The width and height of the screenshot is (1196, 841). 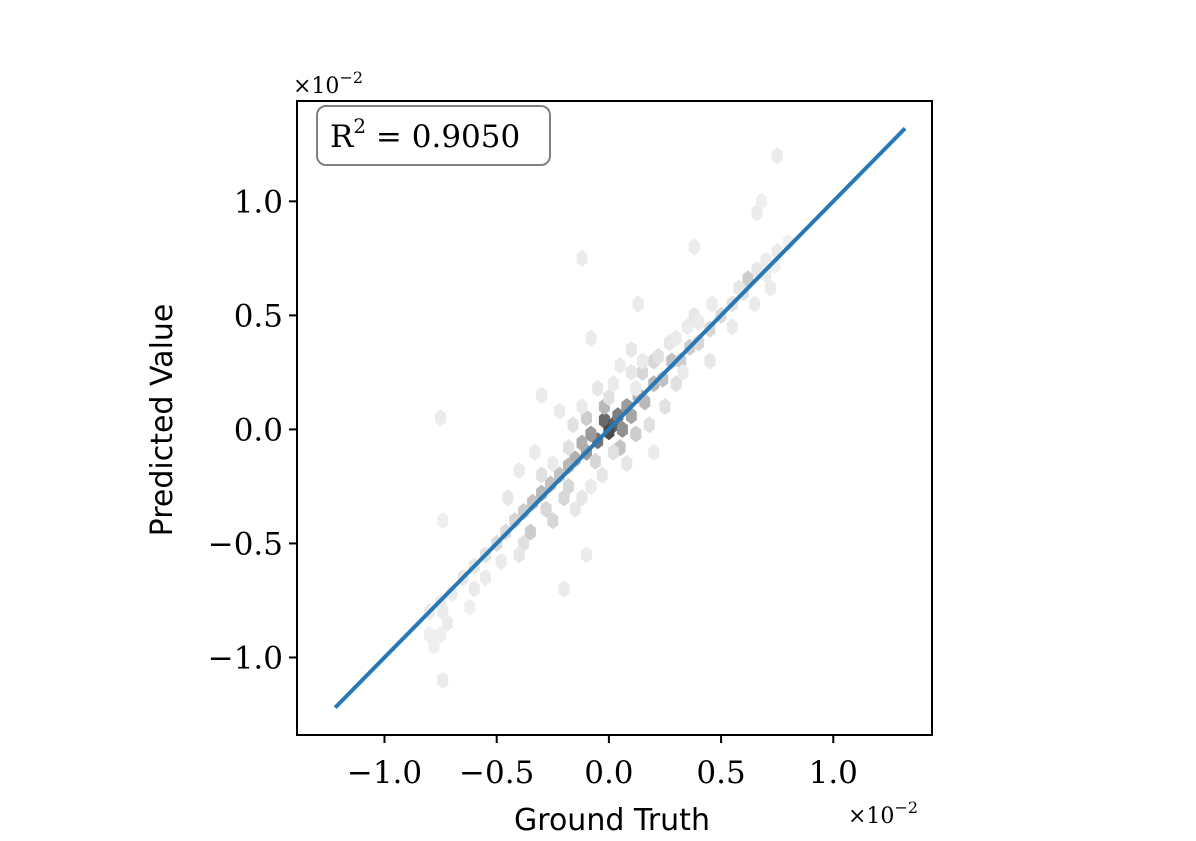 I want to click on x-axis-label: Ground Truth, so click(x=612, y=820).